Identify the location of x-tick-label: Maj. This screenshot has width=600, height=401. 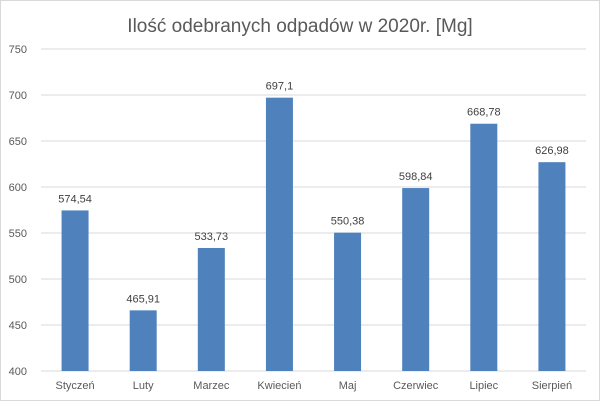
(348, 386).